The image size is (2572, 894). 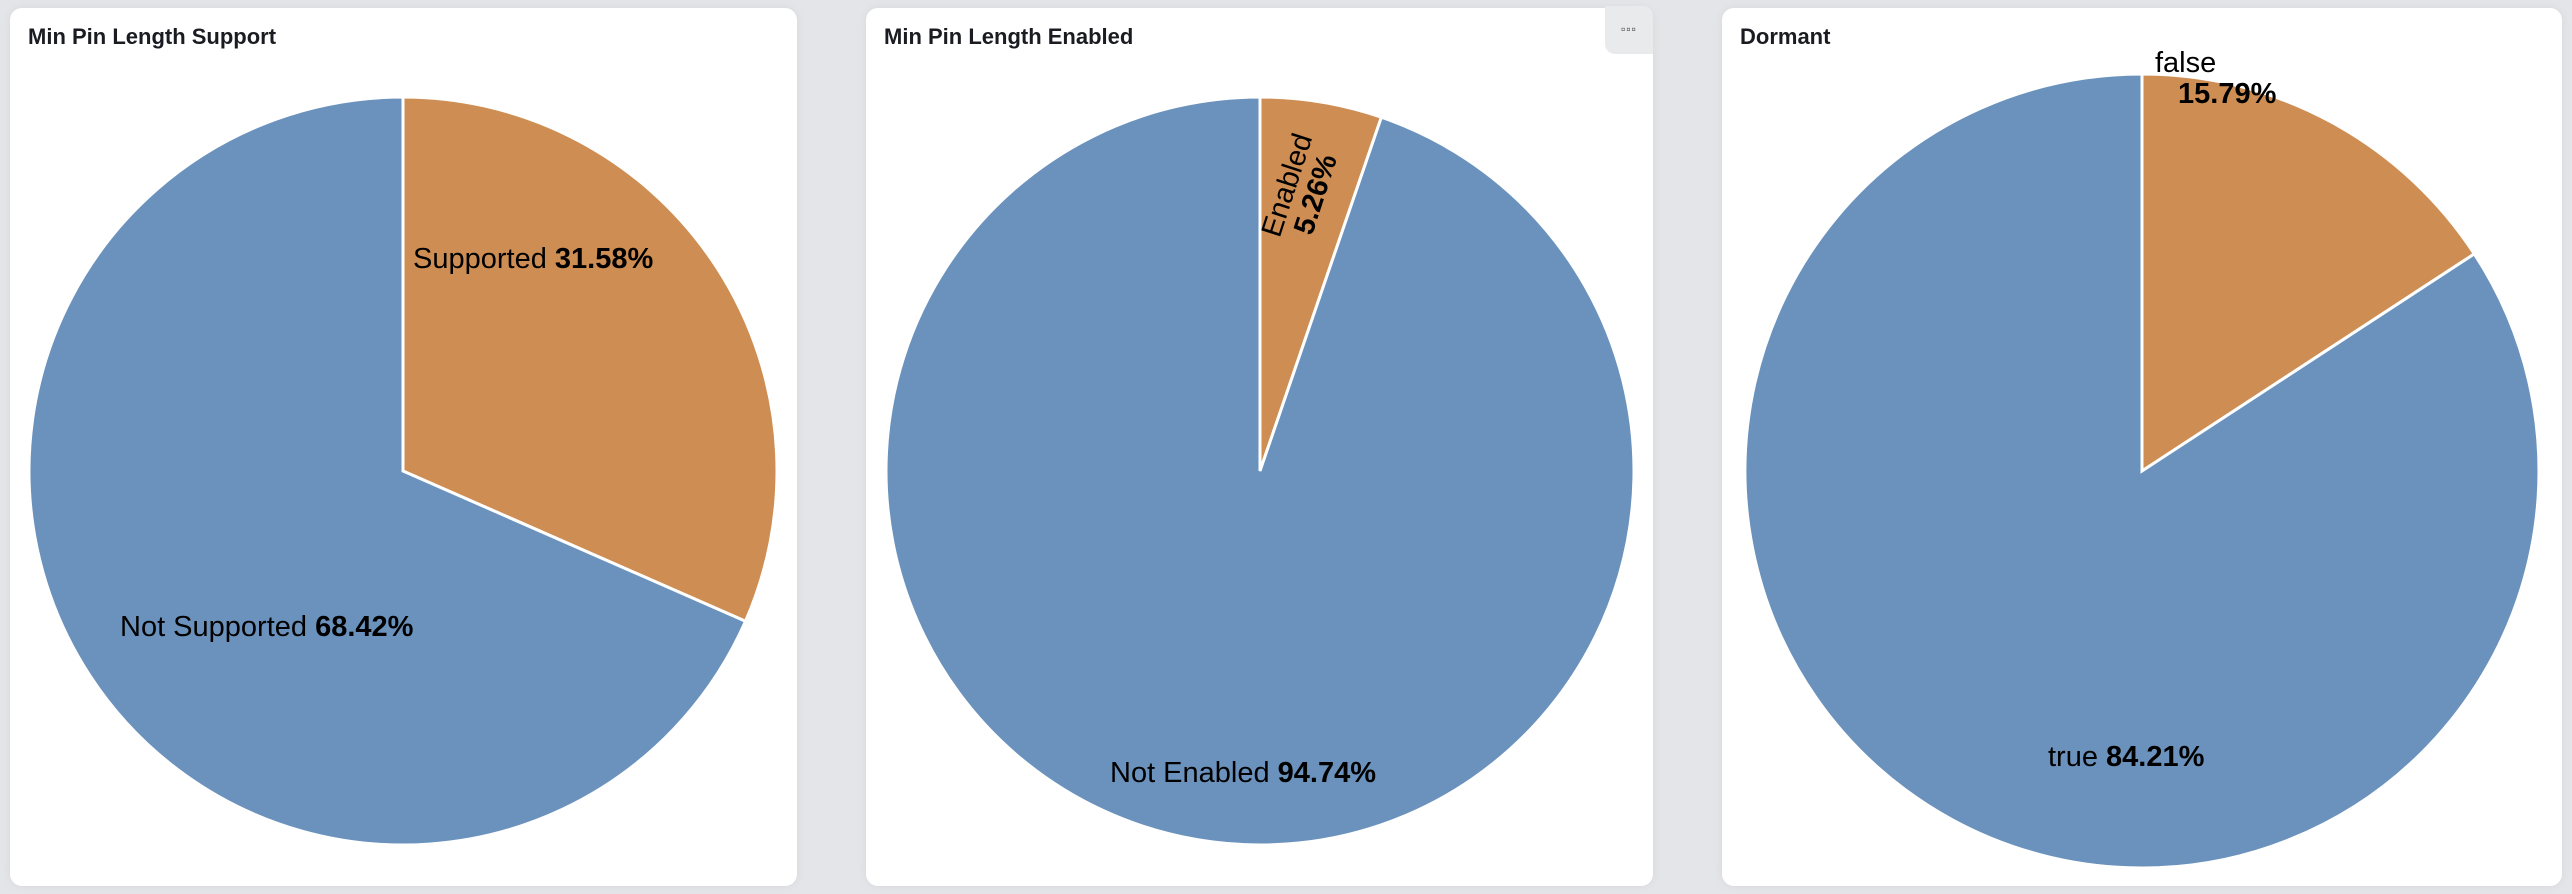 I want to click on slice-label: Not Supported 68.42%, so click(x=267, y=627).